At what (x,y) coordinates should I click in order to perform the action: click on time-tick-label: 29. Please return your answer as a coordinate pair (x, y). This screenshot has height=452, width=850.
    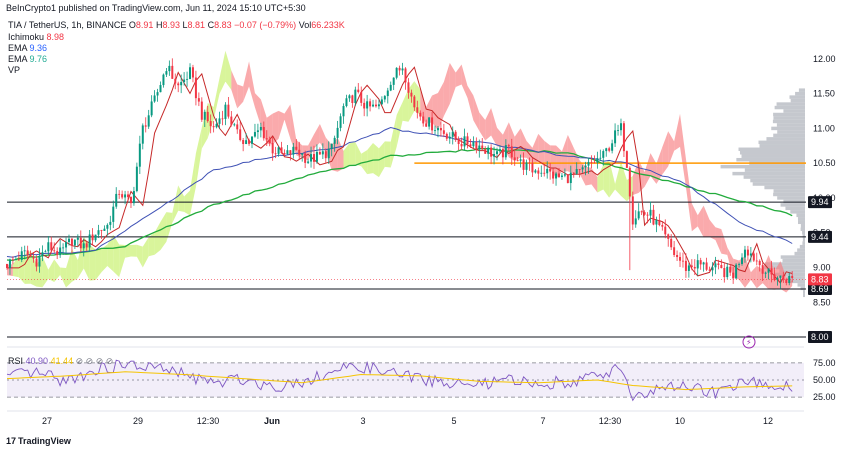
    Looking at the image, I should click on (138, 421).